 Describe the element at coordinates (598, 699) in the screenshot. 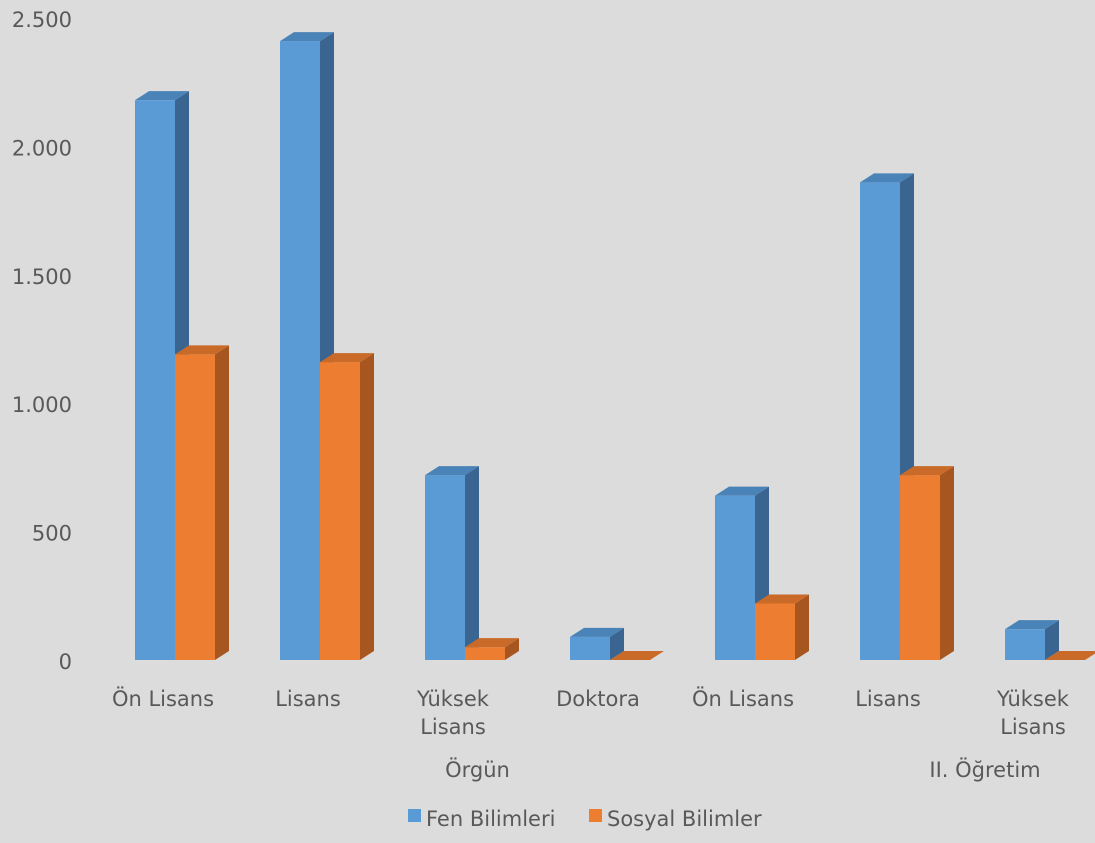

I see `x-category-label: Doktora` at that location.